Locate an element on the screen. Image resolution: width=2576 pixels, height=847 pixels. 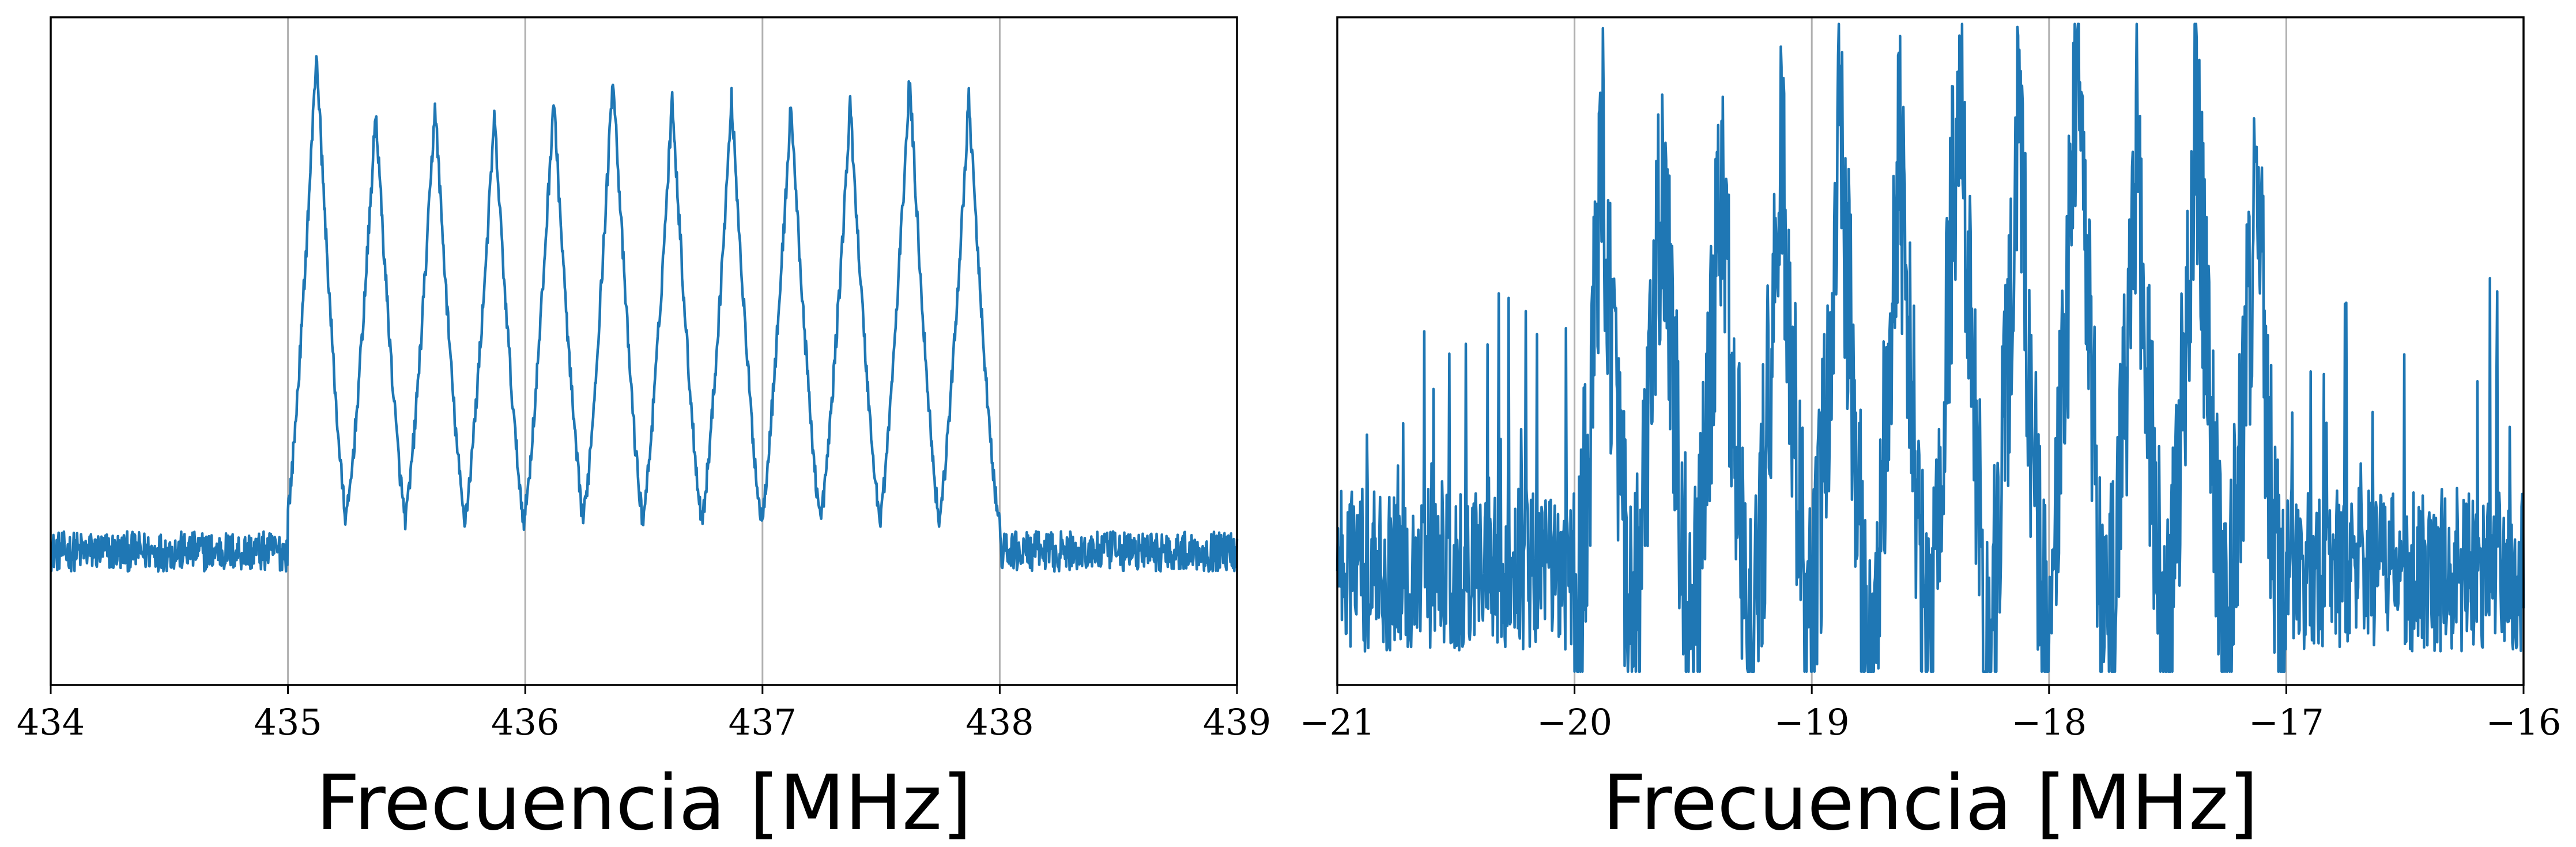
x-tick-label: 438 is located at coordinates (999, 722).